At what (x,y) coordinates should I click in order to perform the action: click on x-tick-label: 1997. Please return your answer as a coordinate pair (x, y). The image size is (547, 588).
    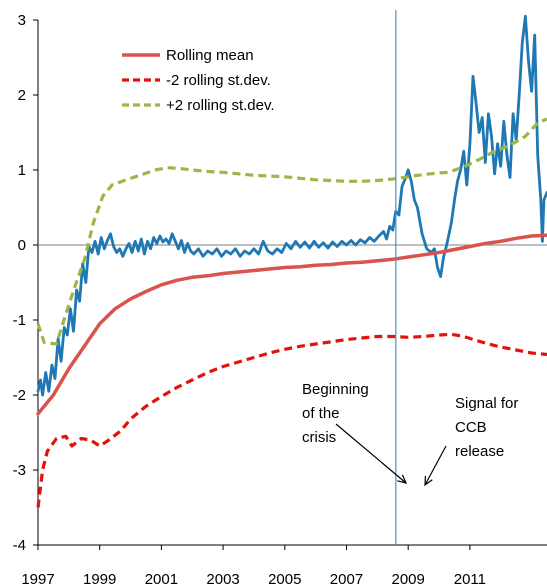
    Looking at the image, I should click on (37, 579).